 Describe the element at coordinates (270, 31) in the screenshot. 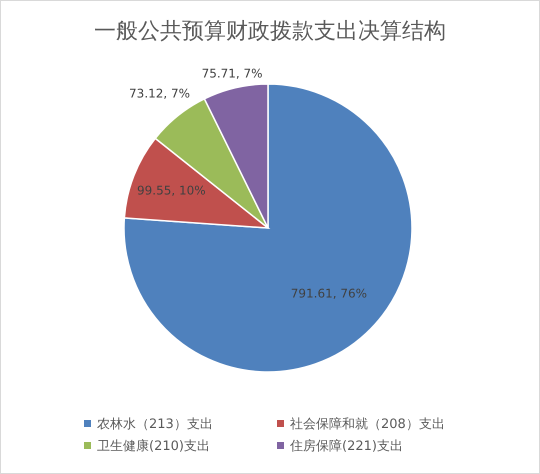

I see `chart-title: 一般公共预算财政拨款支出决算结构` at that location.